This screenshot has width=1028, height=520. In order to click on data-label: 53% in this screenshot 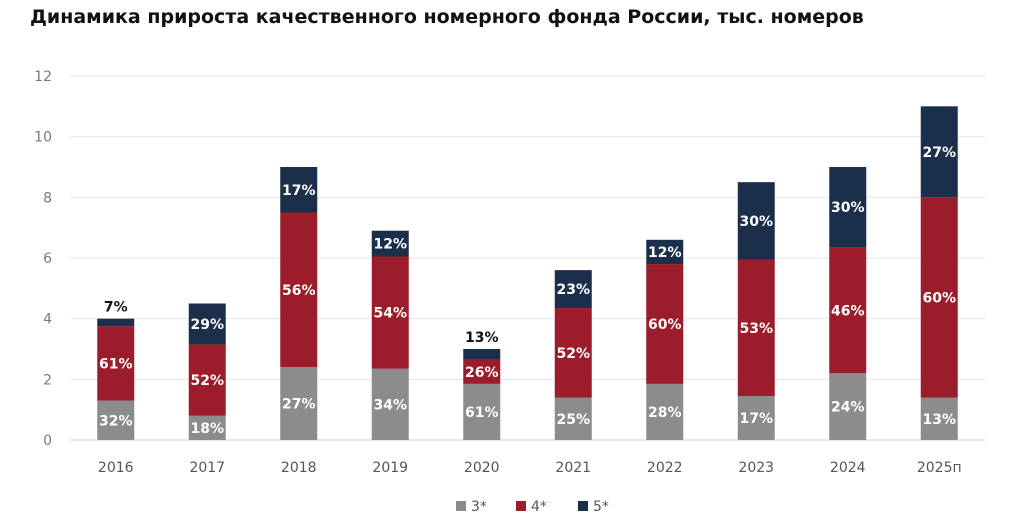, I will do `click(756, 329)`.